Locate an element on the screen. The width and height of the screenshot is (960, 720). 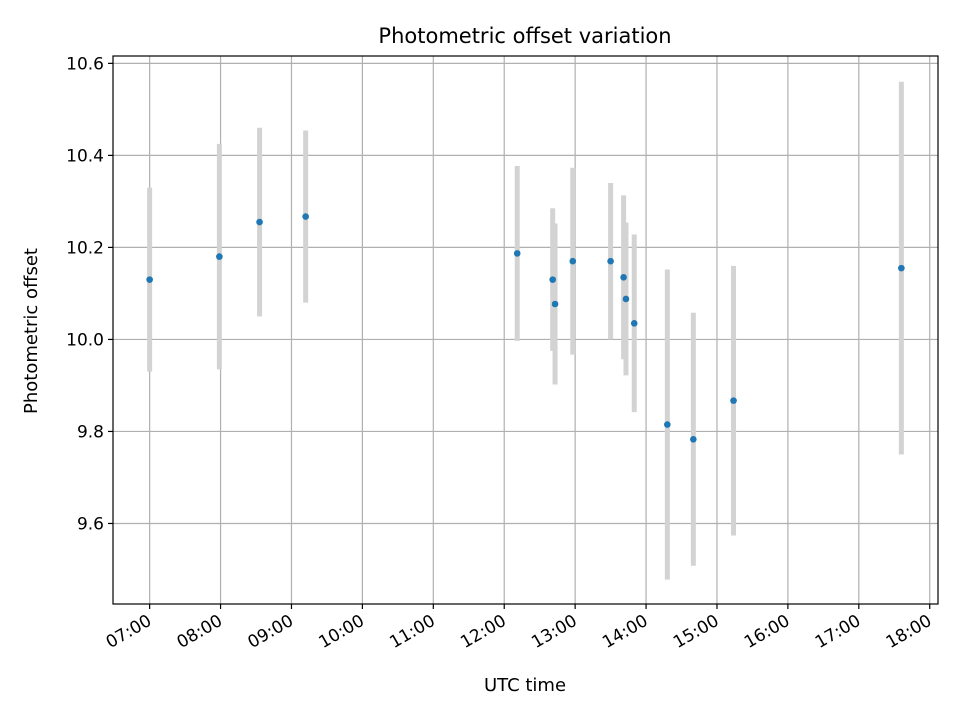
x-tick-label: 17:00 is located at coordinates (838, 632).